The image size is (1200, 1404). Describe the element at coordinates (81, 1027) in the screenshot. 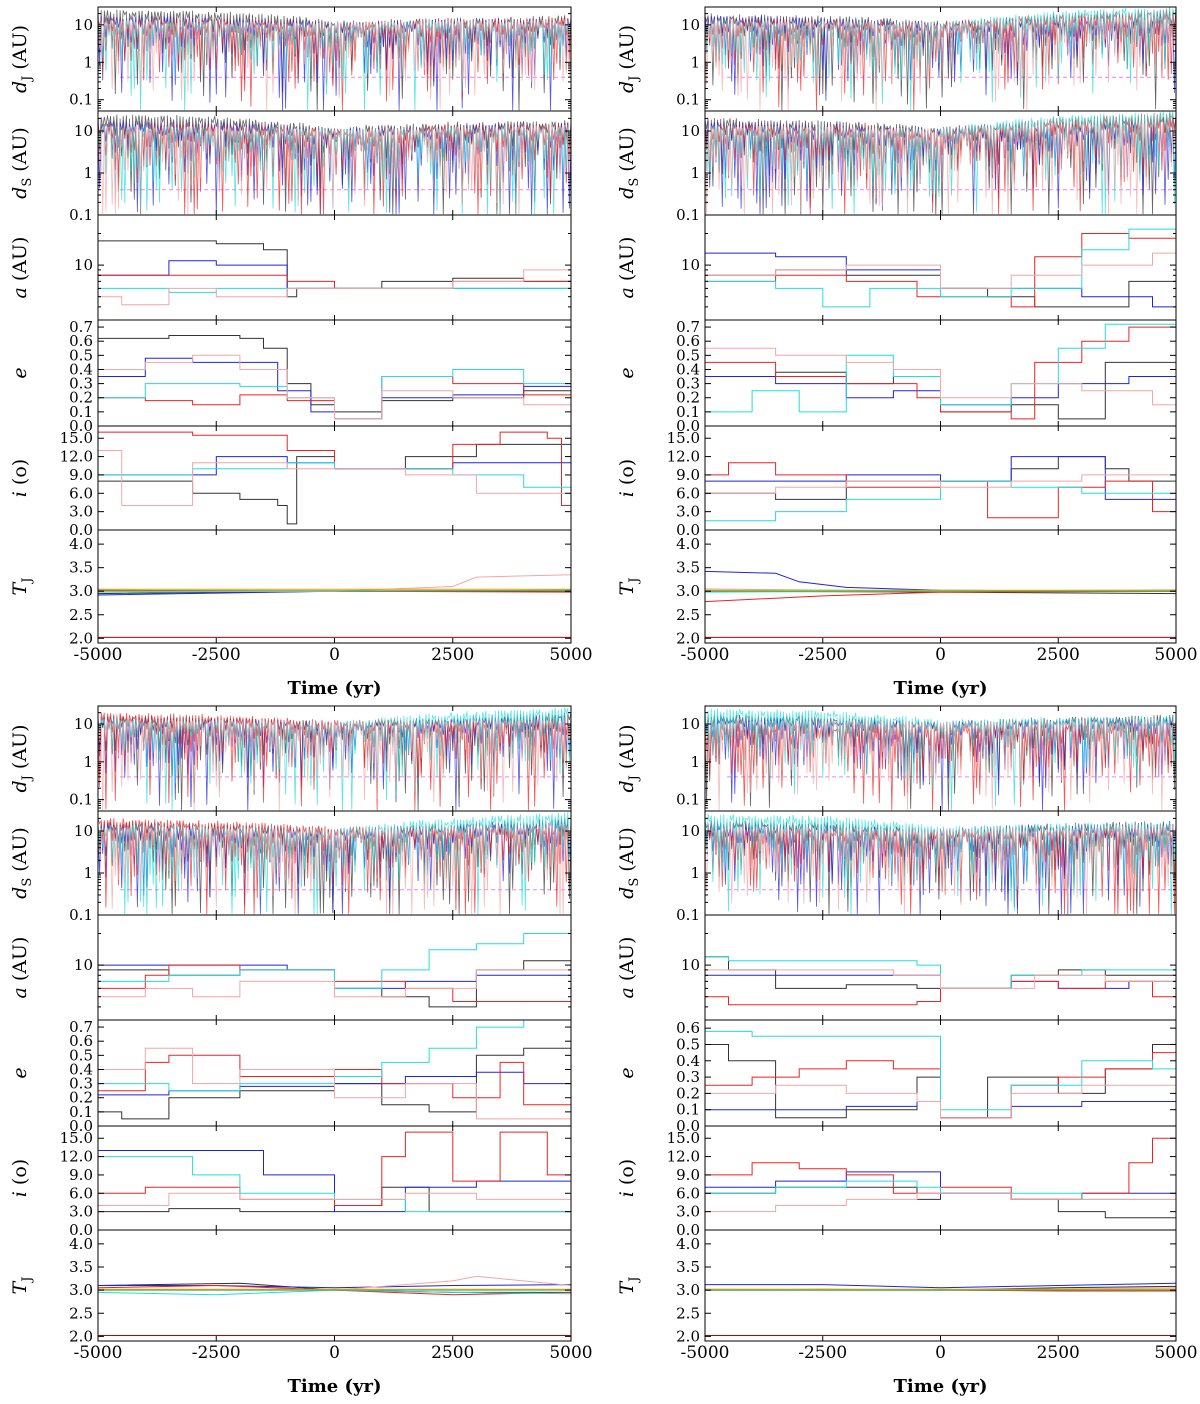

I see `y-tick-label: 0.7` at that location.